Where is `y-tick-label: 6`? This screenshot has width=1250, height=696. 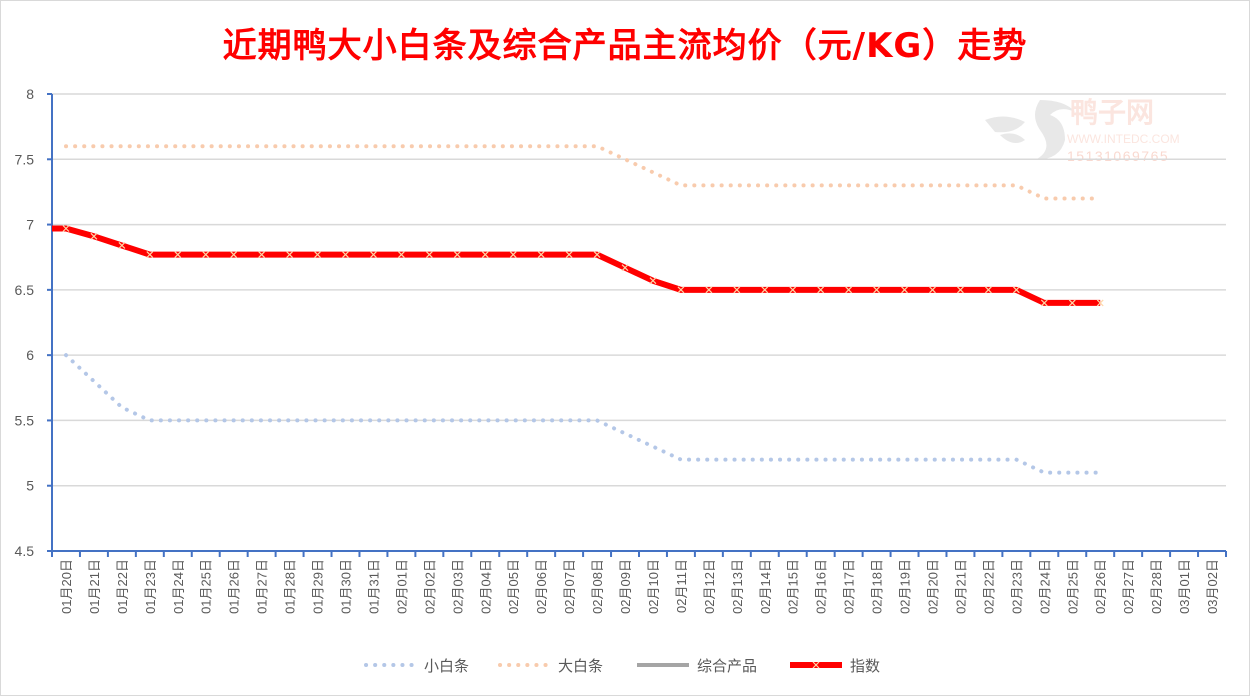 y-tick-label: 6 is located at coordinates (30, 355).